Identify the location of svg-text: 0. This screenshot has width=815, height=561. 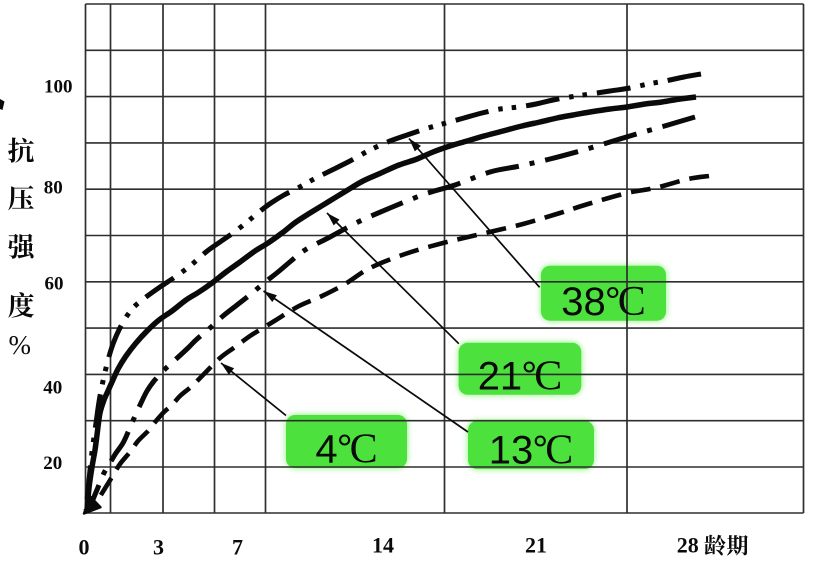
(84, 547).